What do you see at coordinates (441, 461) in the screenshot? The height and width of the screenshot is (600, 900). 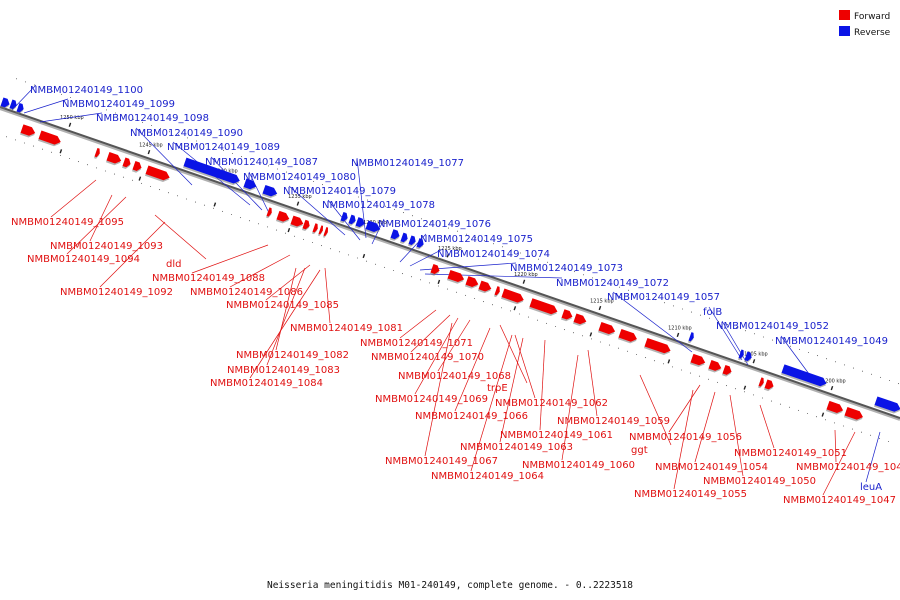 I see `forward-gene-label: NMBM01240149_1067` at bounding box center [441, 461].